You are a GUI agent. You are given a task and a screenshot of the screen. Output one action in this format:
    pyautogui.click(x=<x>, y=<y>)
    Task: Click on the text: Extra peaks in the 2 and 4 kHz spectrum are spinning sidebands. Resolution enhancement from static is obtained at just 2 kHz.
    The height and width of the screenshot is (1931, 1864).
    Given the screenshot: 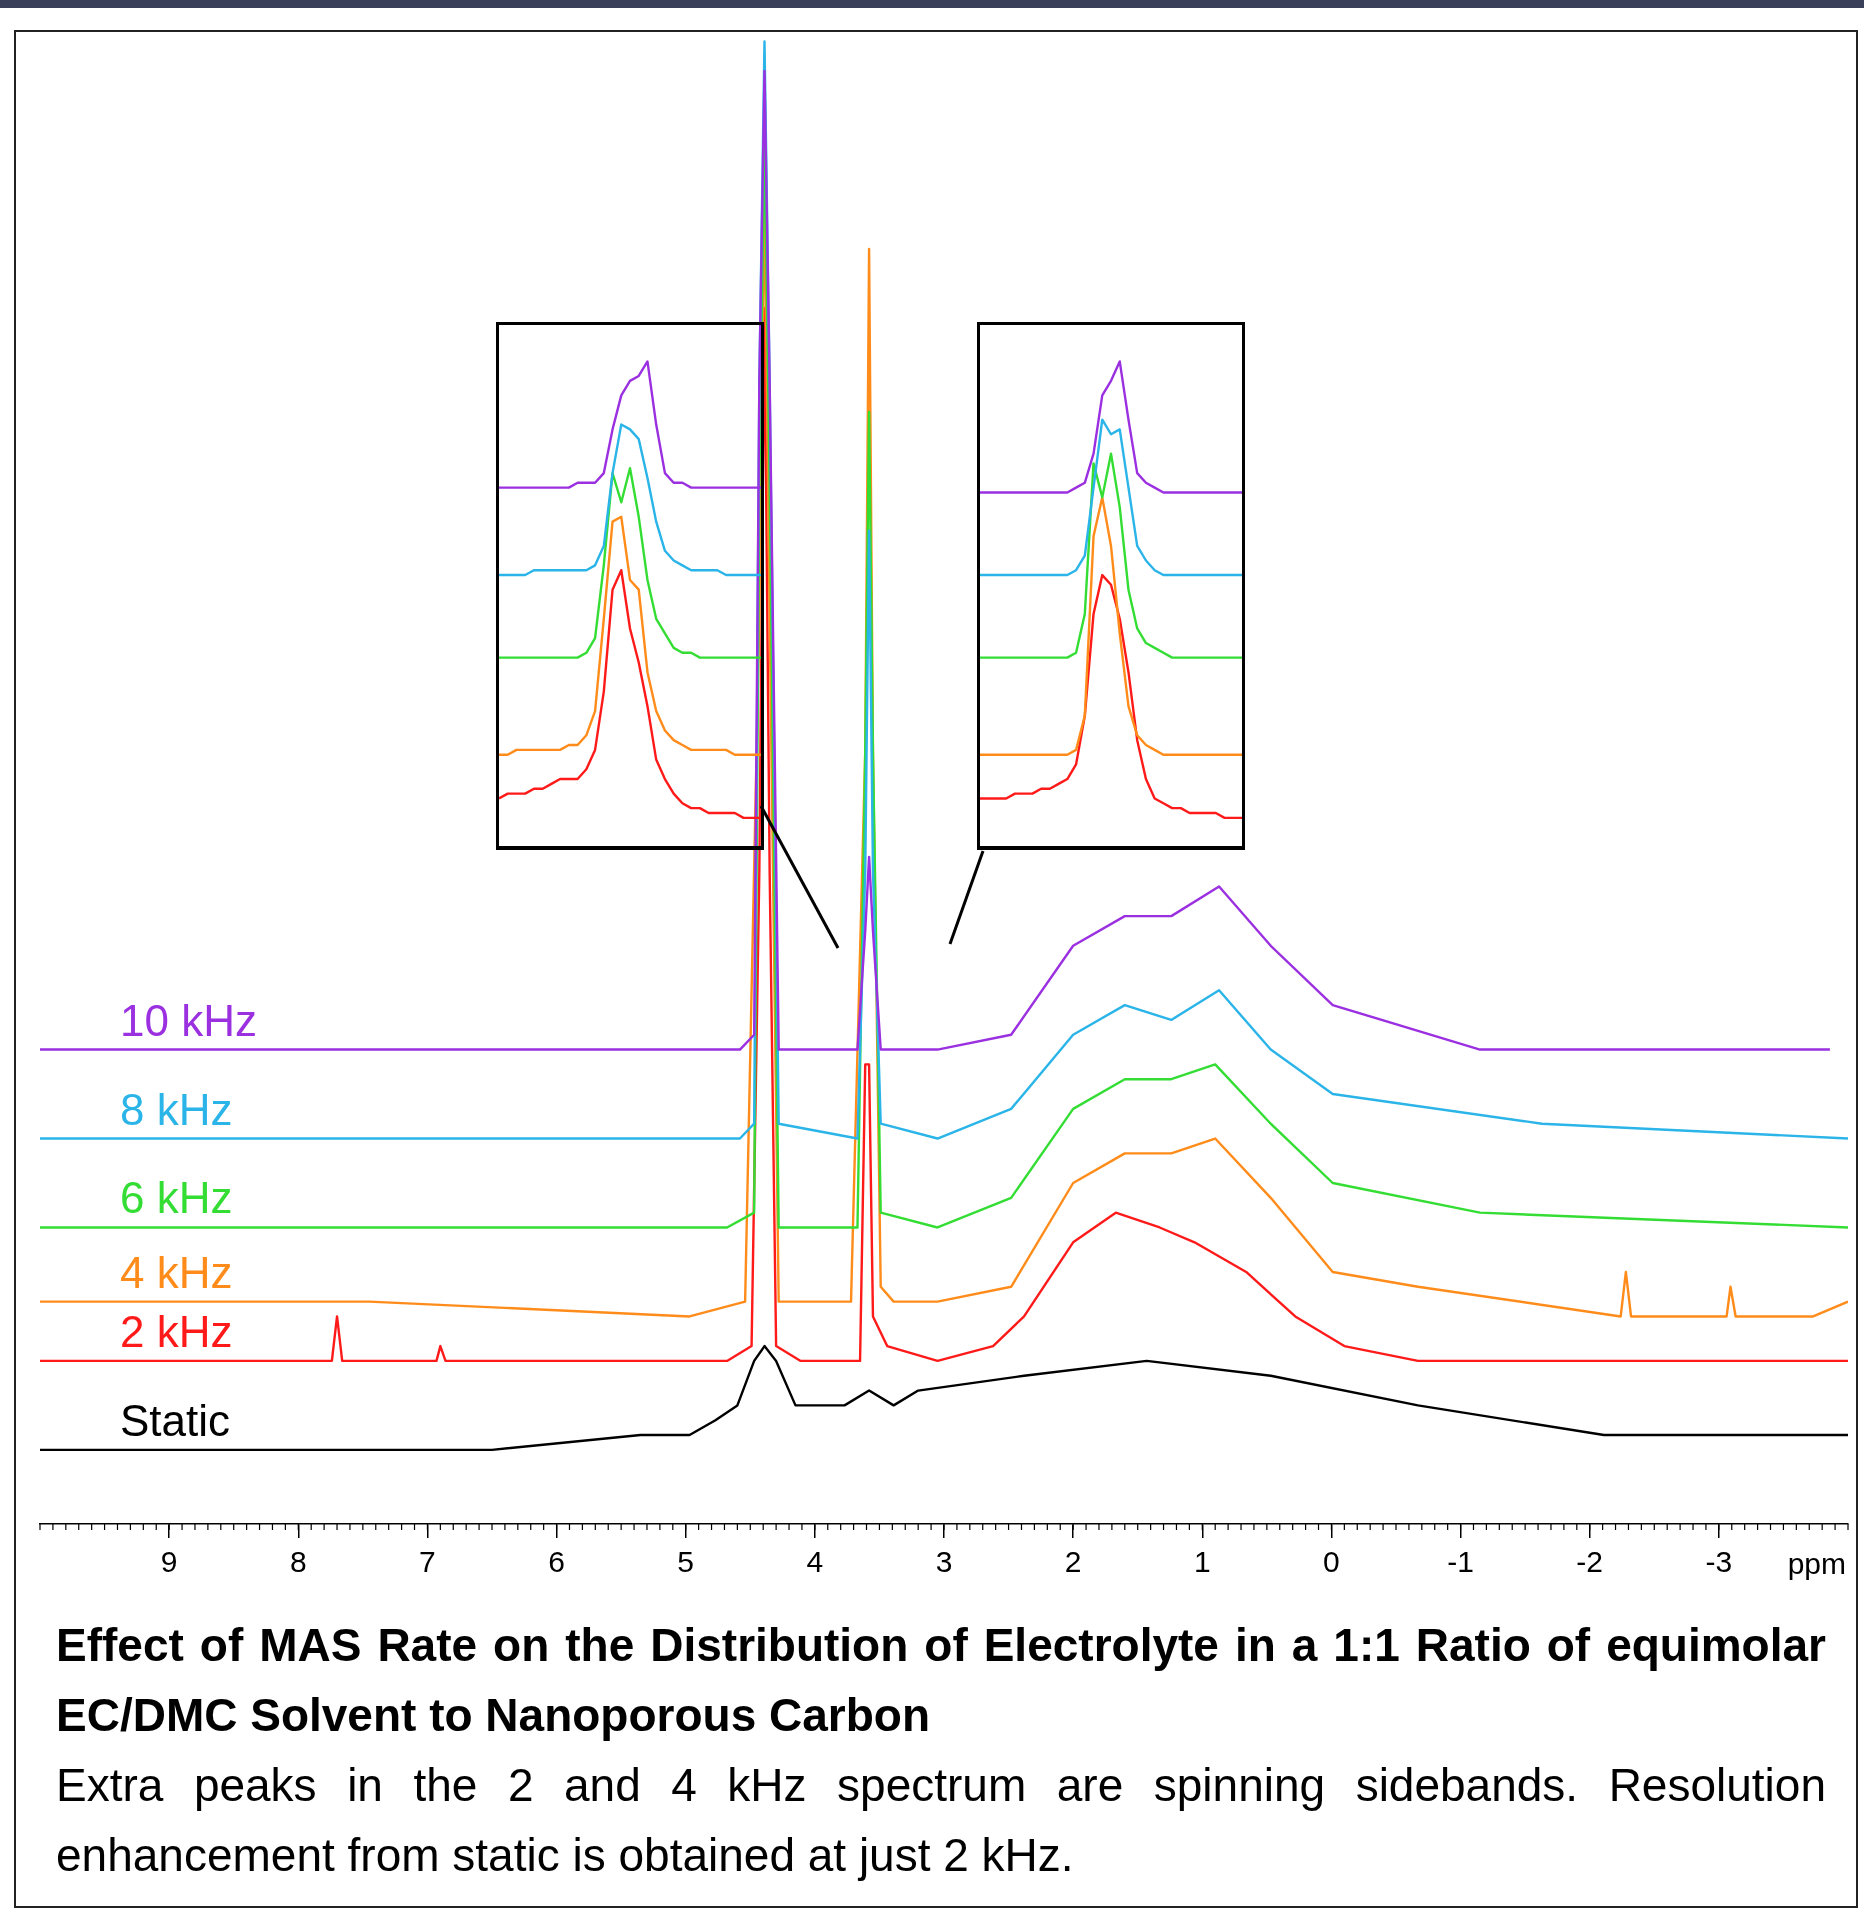 What is the action you would take?
    pyautogui.click(x=941, y=1820)
    